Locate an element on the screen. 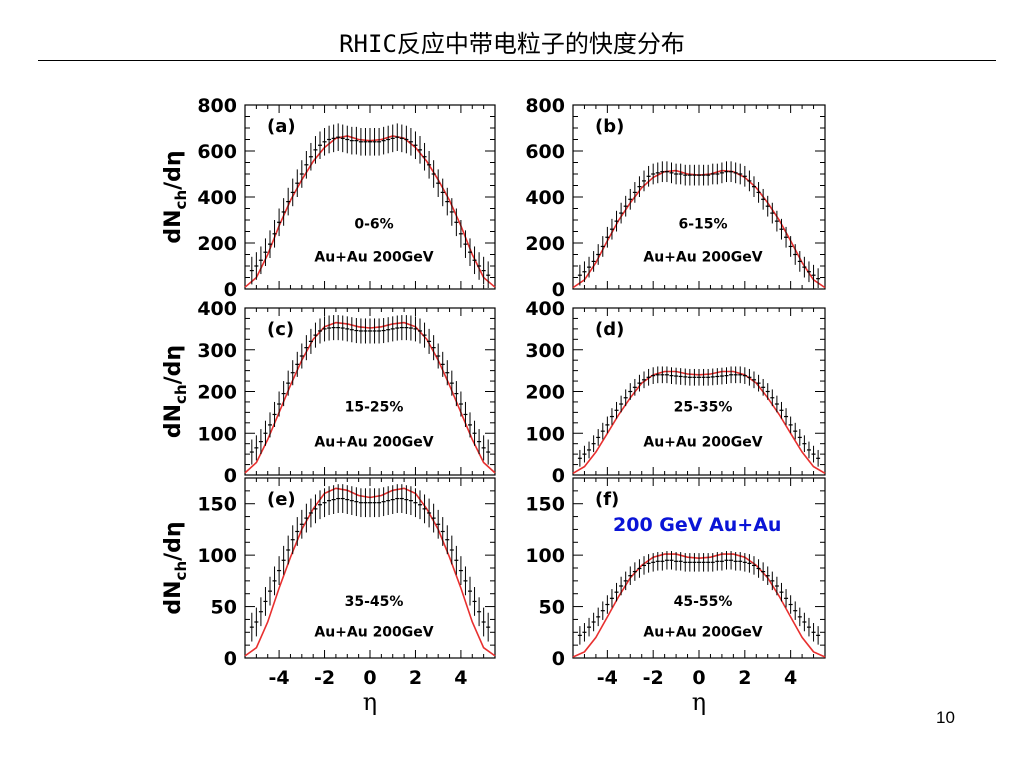 The height and width of the screenshot is (768, 1024). slide-title: RHIC反应中带电粒子的快度分布 is located at coordinates (512, 44).